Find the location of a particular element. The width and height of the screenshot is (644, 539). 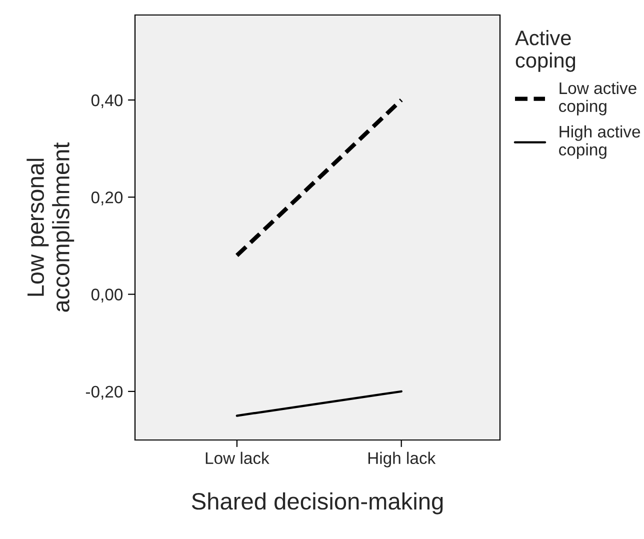

y-axis-title: Low personal accomplishment is located at coordinates (50, 227).